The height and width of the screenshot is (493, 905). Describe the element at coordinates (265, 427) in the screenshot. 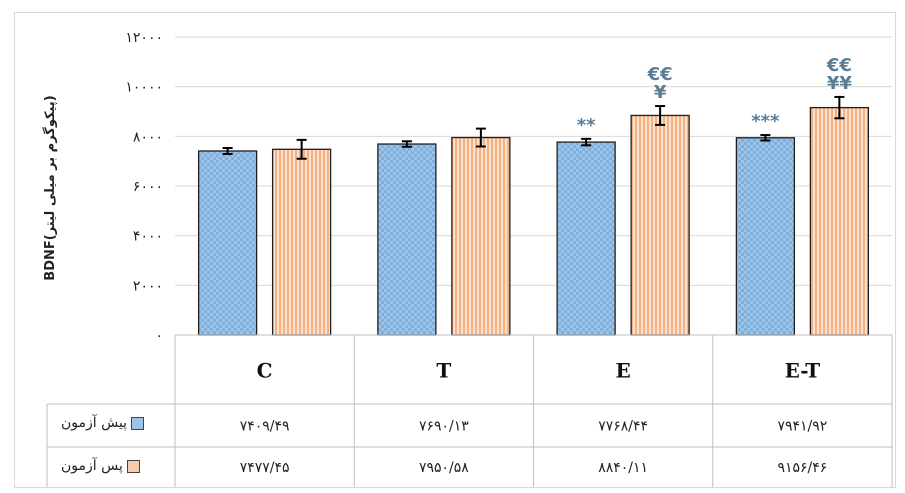

I see `table-value: ۷۴۰۹/۴۹` at that location.